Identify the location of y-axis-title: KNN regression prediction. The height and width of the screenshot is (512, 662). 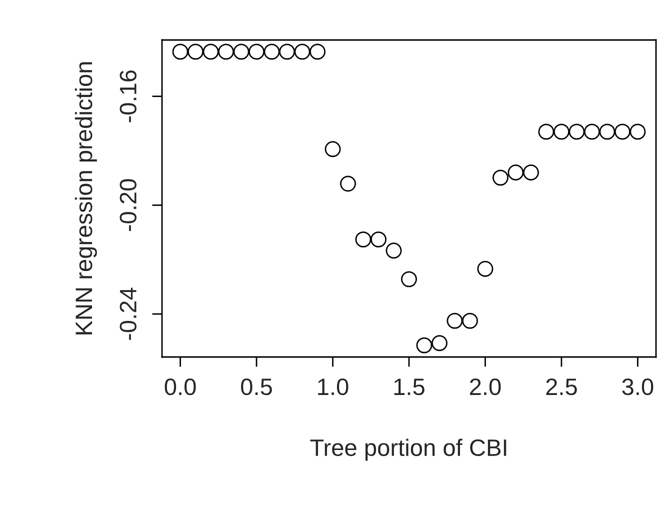
(85, 198).